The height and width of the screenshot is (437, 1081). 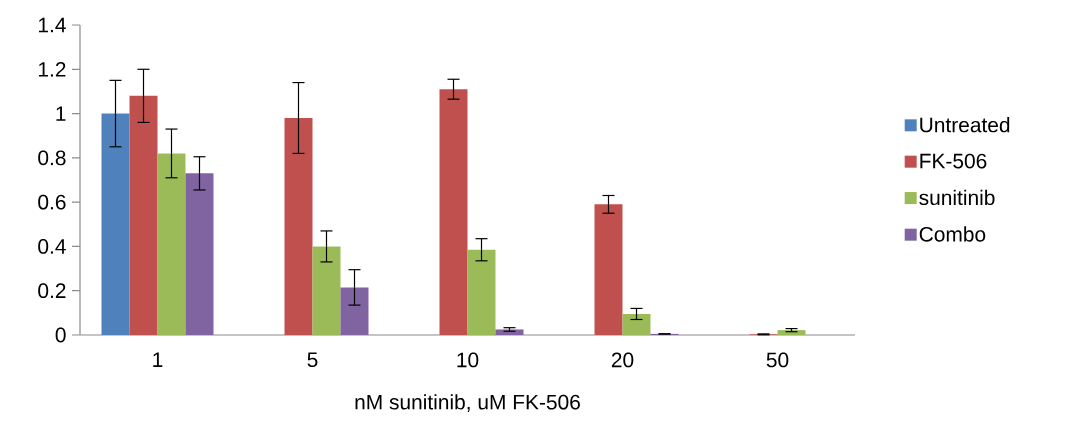 What do you see at coordinates (957, 197) in the screenshot?
I see `legend-label: sunitinib` at bounding box center [957, 197].